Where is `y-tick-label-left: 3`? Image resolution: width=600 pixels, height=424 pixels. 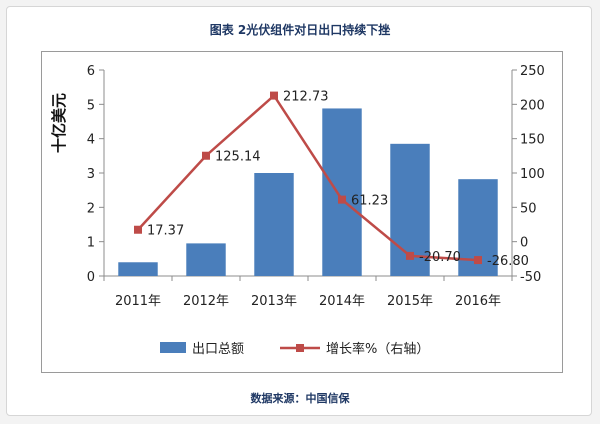 y-tick-label-left: 3 is located at coordinates (91, 174).